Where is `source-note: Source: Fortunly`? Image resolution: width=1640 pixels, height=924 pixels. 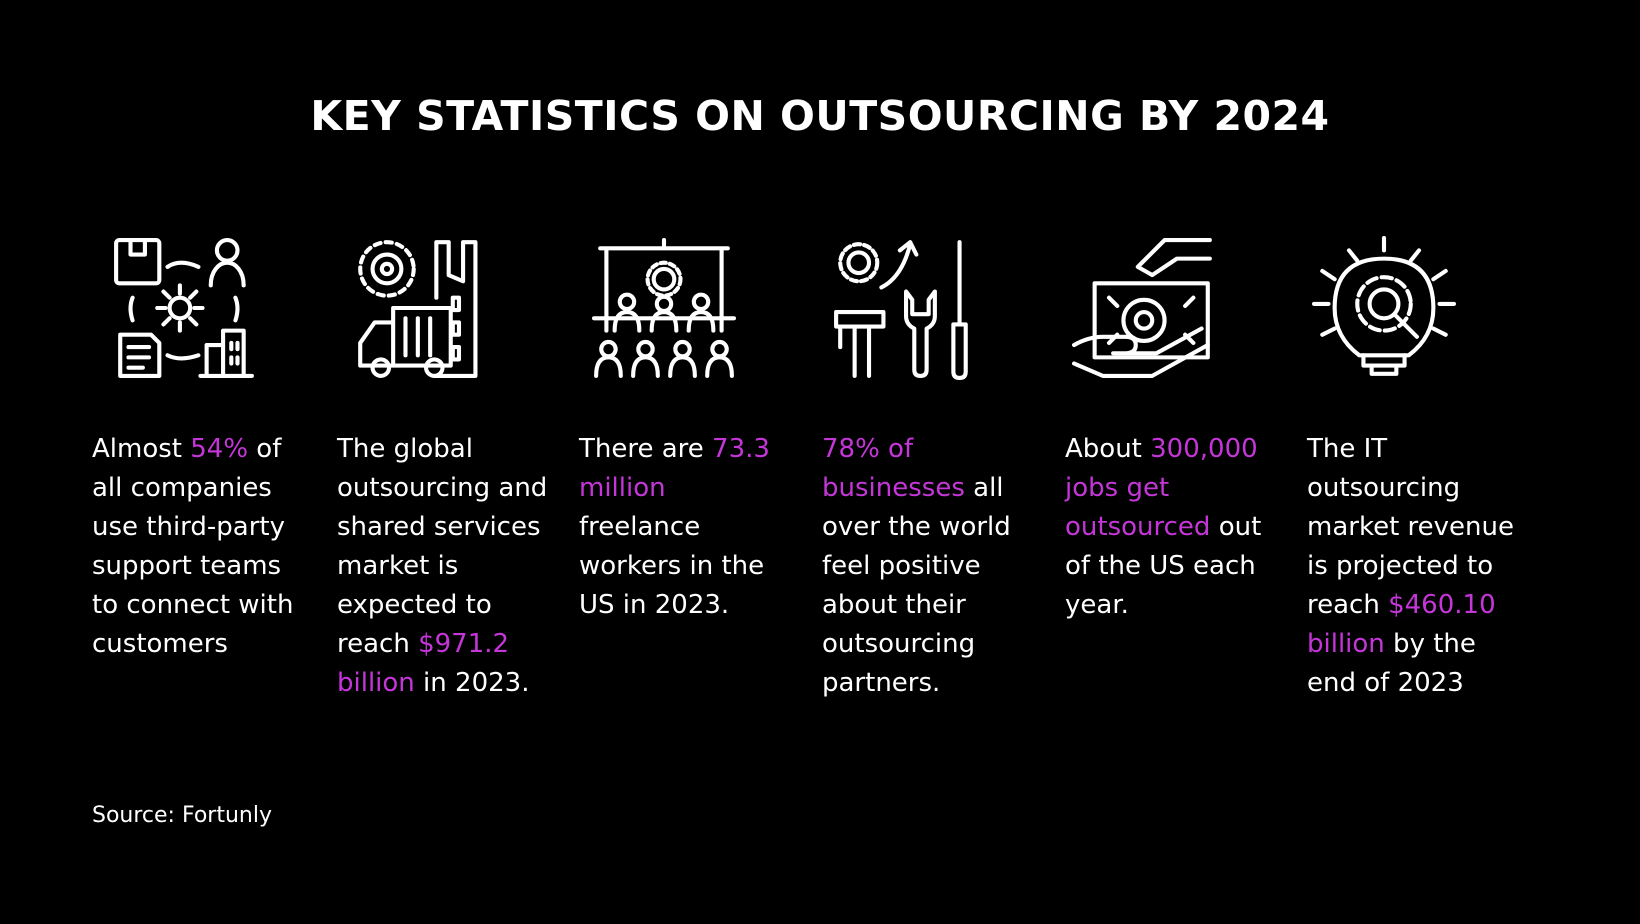 source-note: Source: Fortunly is located at coordinates (182, 815).